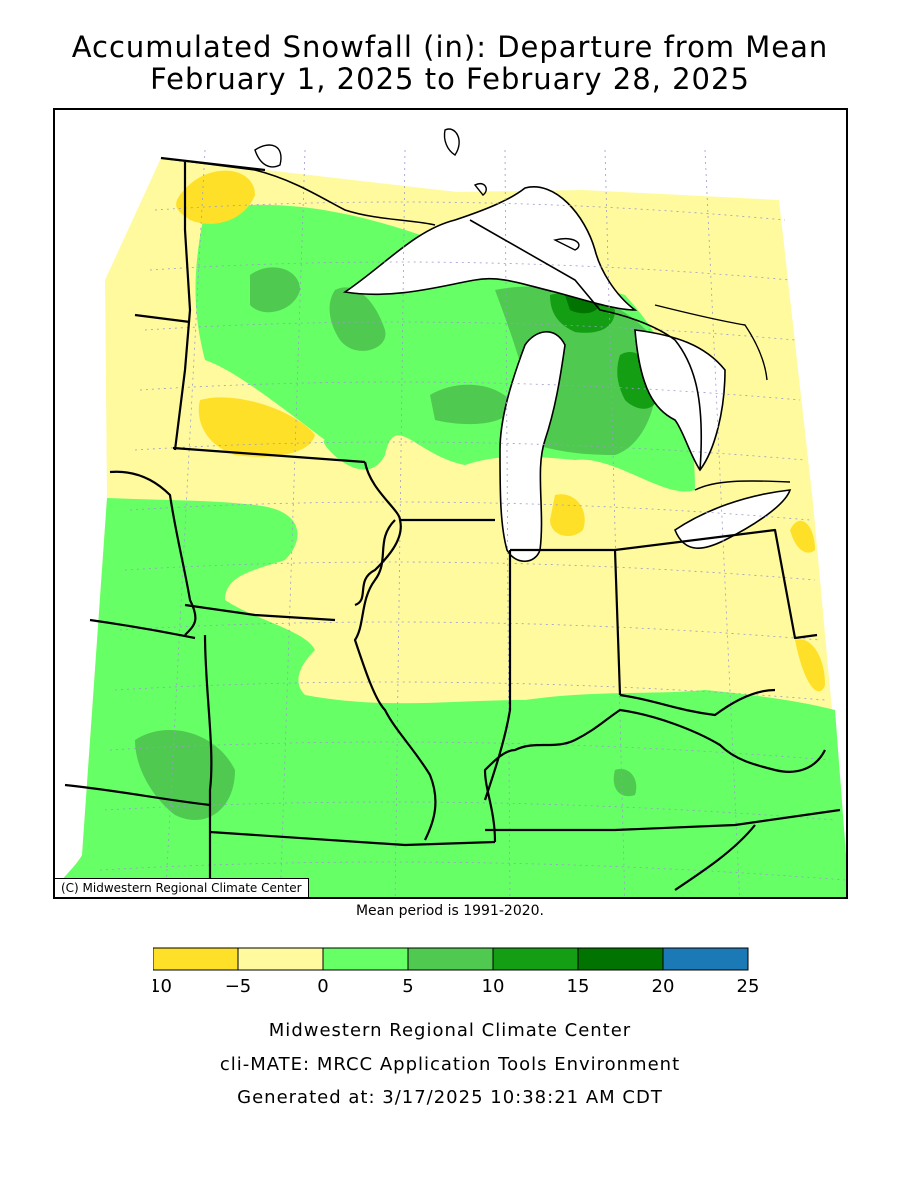 The image size is (900, 1200). What do you see at coordinates (322, 985) in the screenshot?
I see `legend-tick-label: 0` at bounding box center [322, 985].